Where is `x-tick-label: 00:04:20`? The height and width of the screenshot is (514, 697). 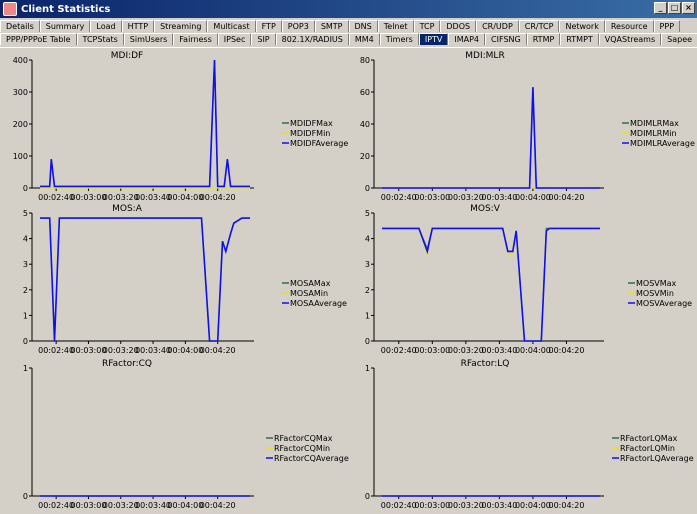 x-tick-label: 00:04:20 is located at coordinates (566, 350).